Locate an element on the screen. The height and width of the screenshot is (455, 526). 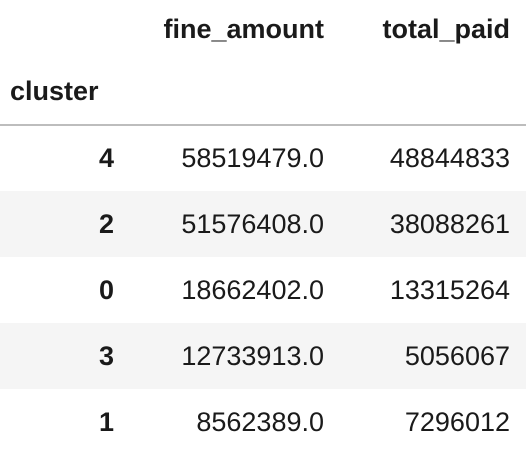
table-row: 4 58519479.0 48844833 is located at coordinates (263, 158).